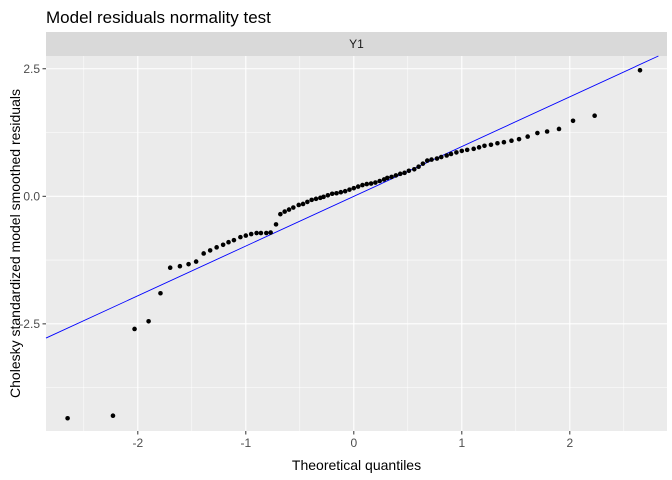 The image size is (672, 480). What do you see at coordinates (137, 443) in the screenshot?
I see `x-tick-label: -2` at bounding box center [137, 443].